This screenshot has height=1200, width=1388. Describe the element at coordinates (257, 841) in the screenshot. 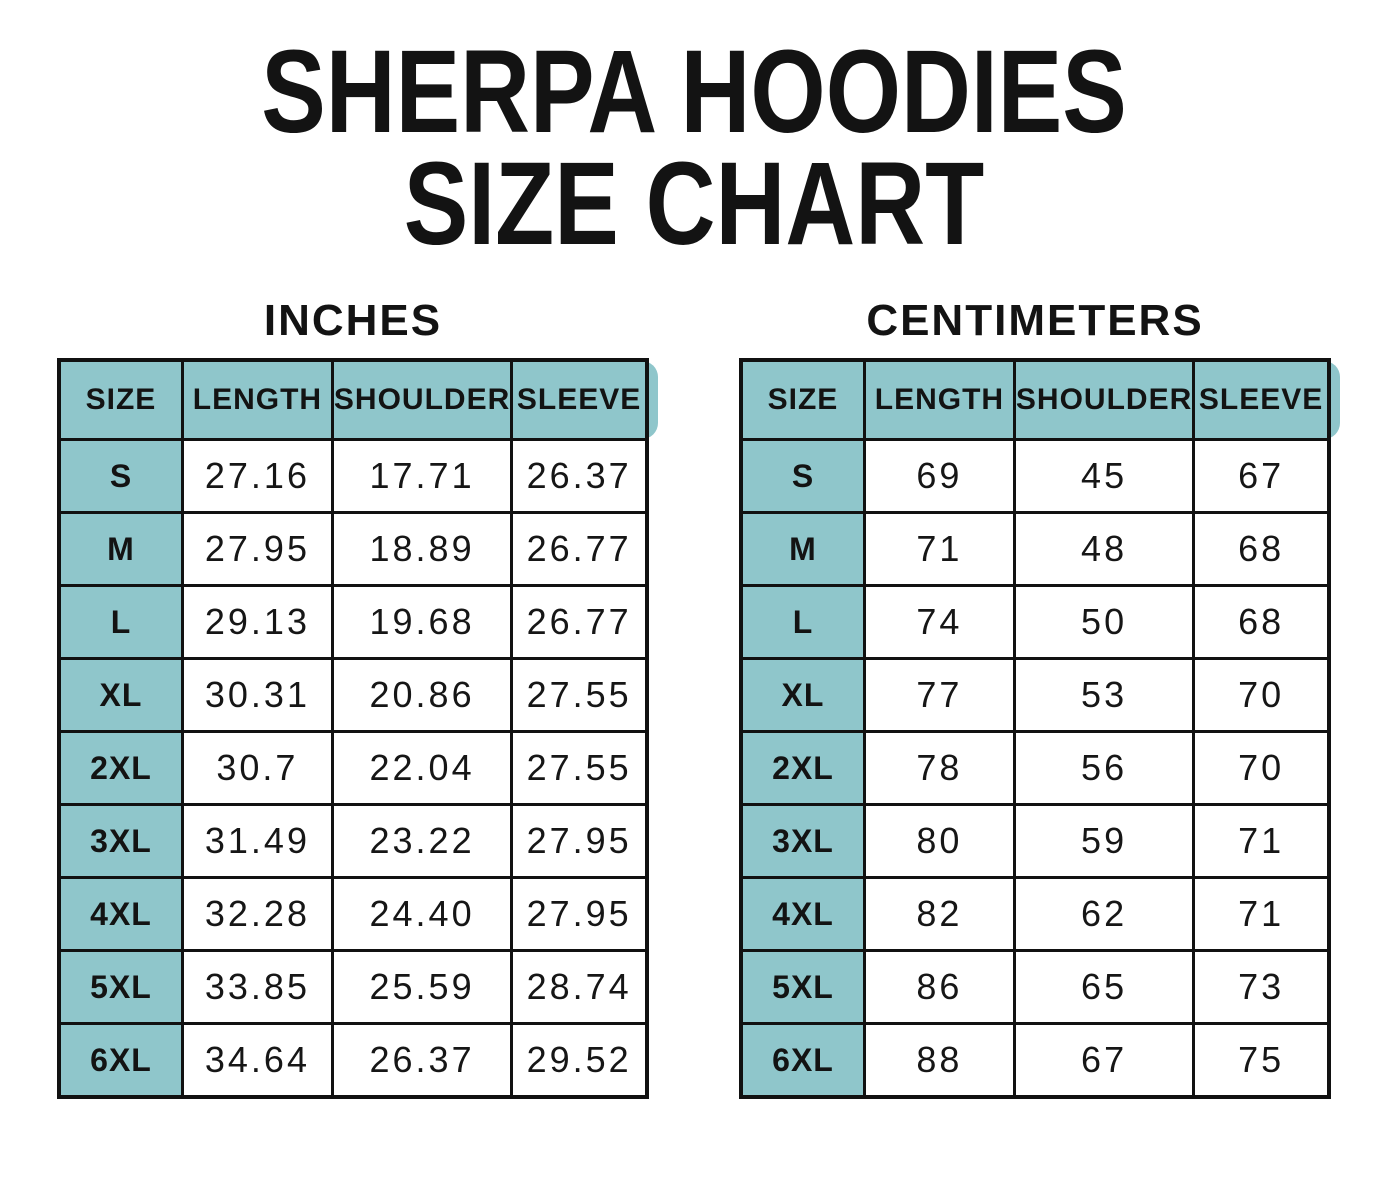

I see `measurement-value: 31.49` at that location.